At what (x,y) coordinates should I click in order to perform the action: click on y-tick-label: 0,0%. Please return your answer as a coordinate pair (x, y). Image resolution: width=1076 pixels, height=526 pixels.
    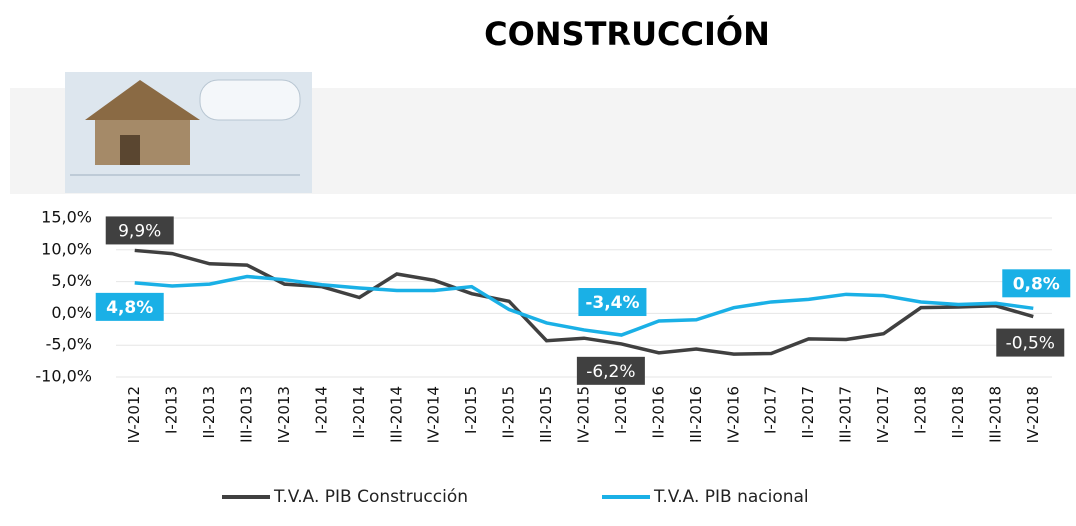
    Looking at the image, I should click on (71, 312).